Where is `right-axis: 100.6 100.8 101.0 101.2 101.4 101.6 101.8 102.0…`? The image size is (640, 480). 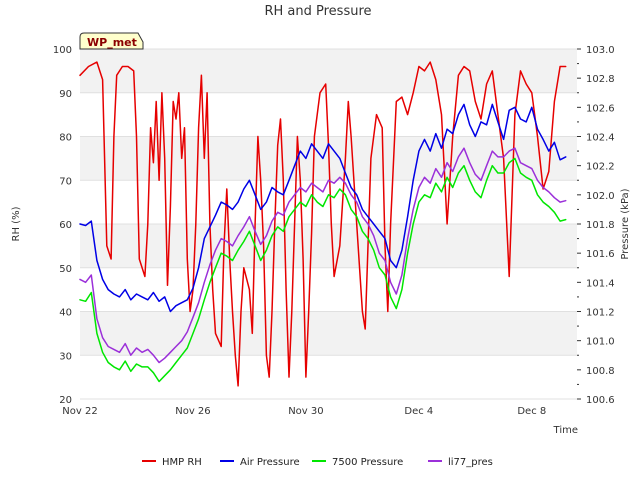 right-axis: 100.6 100.8 101.0 101.2 101.4 101.6 101.8 102.0… is located at coordinates (596, 225).